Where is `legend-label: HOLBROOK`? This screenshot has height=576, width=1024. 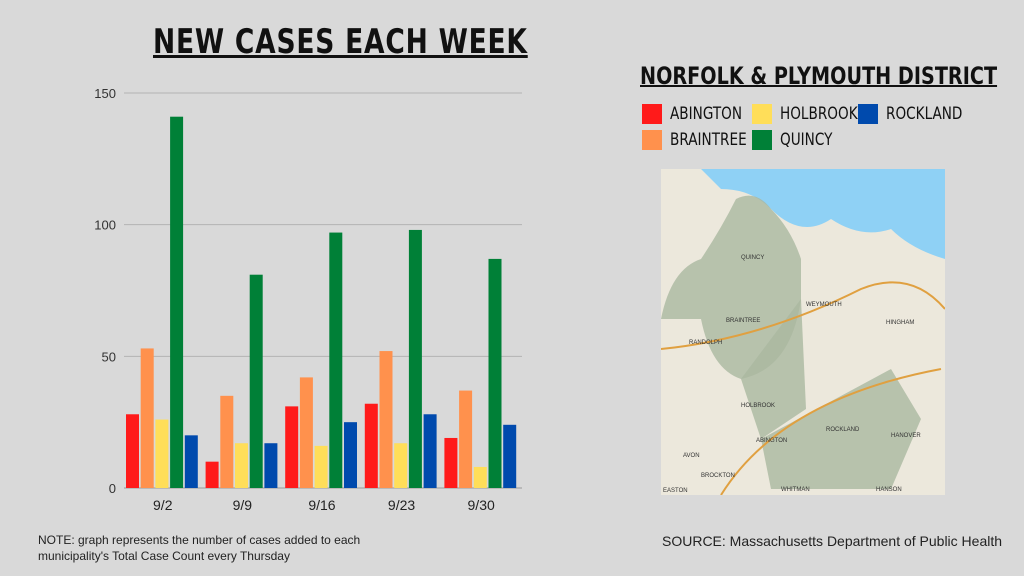 legend-label: HOLBROOK is located at coordinates (819, 114).